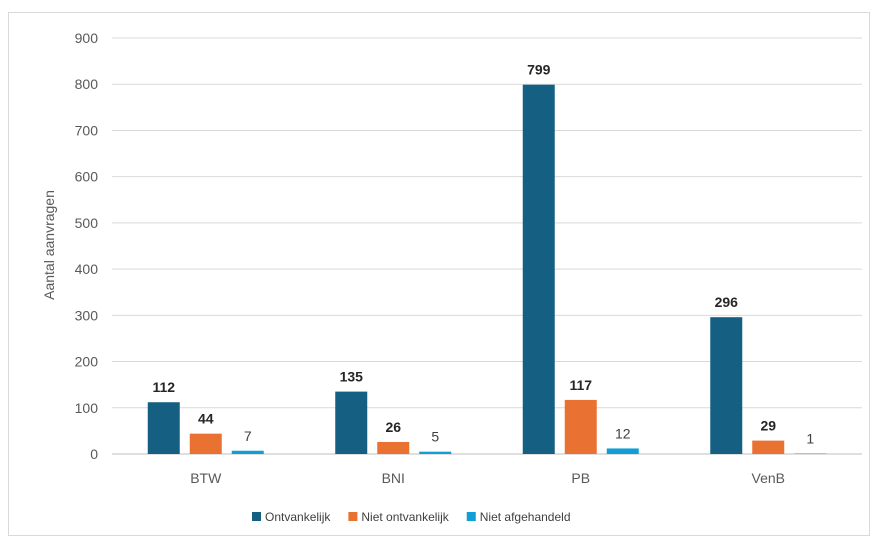 Image resolution: width=875 pixels, height=541 pixels. Describe the element at coordinates (49, 245) in the screenshot. I see `y-axis-label: Aantal aanvragen` at that location.